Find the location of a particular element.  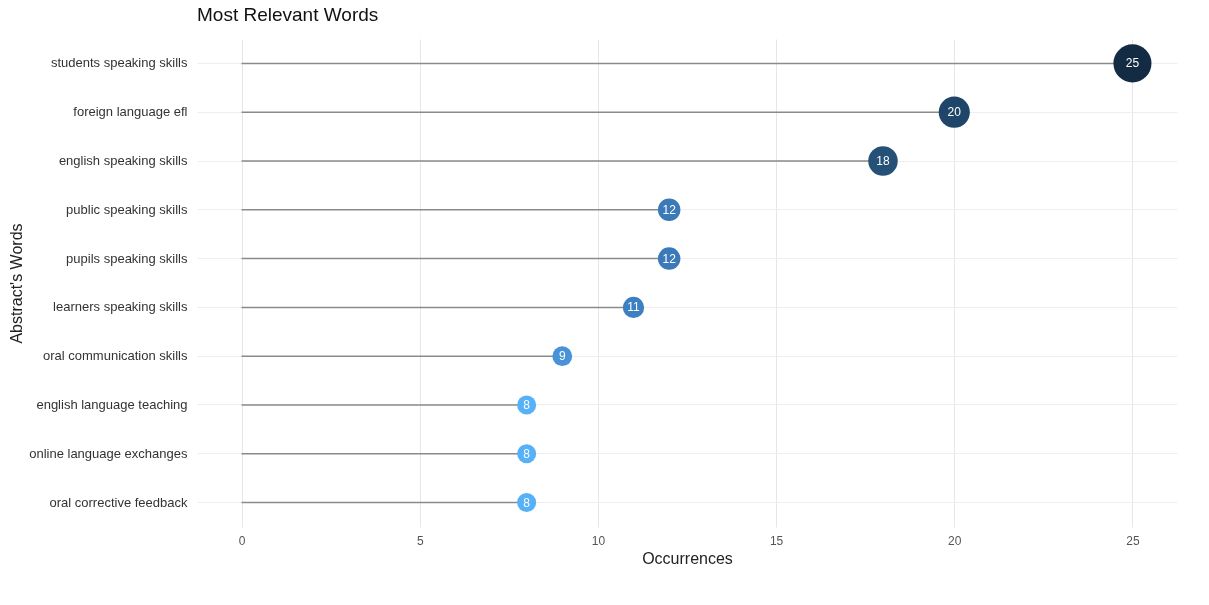

x-axis-title: Occurrences is located at coordinates (687, 558).